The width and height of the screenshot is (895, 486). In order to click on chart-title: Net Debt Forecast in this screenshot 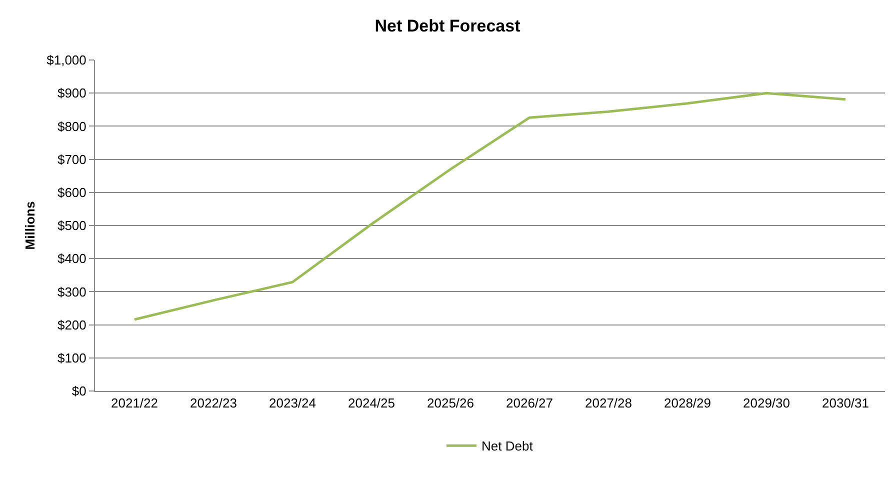, I will do `click(447, 26)`.